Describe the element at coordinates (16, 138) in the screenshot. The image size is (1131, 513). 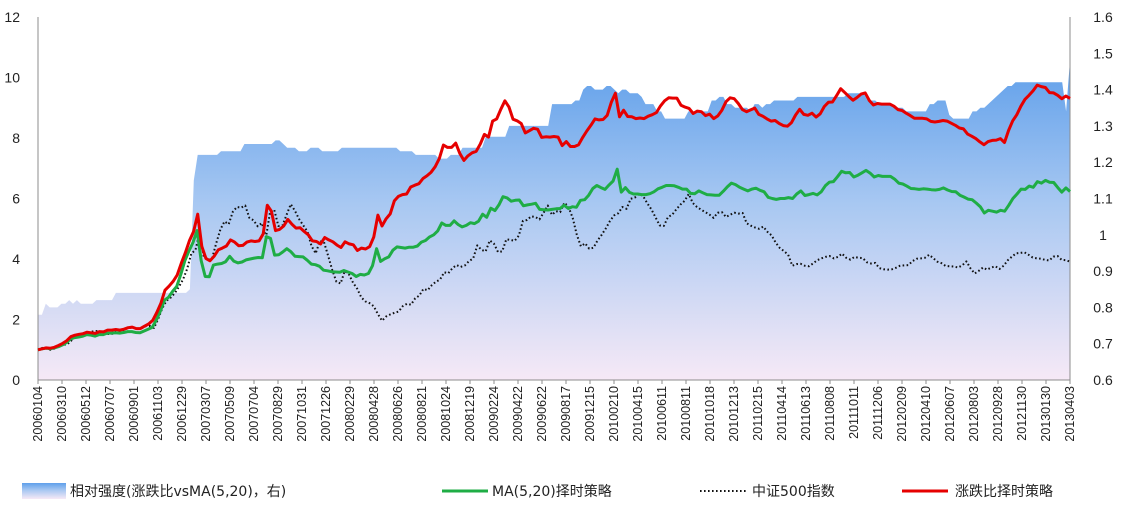
I see `left-y-tick-label: 8` at that location.